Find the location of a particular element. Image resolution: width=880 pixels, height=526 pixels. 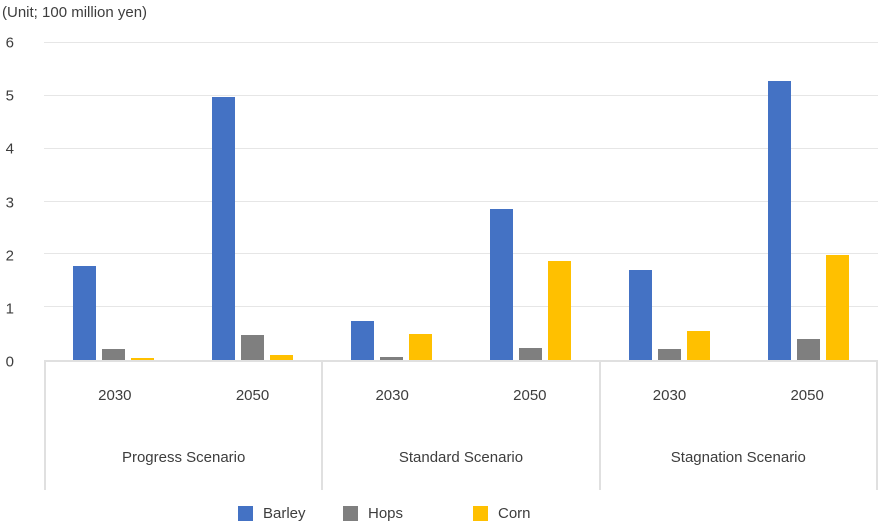

category-cell: 2030 2050 Progress Scenario is located at coordinates (182, 426).